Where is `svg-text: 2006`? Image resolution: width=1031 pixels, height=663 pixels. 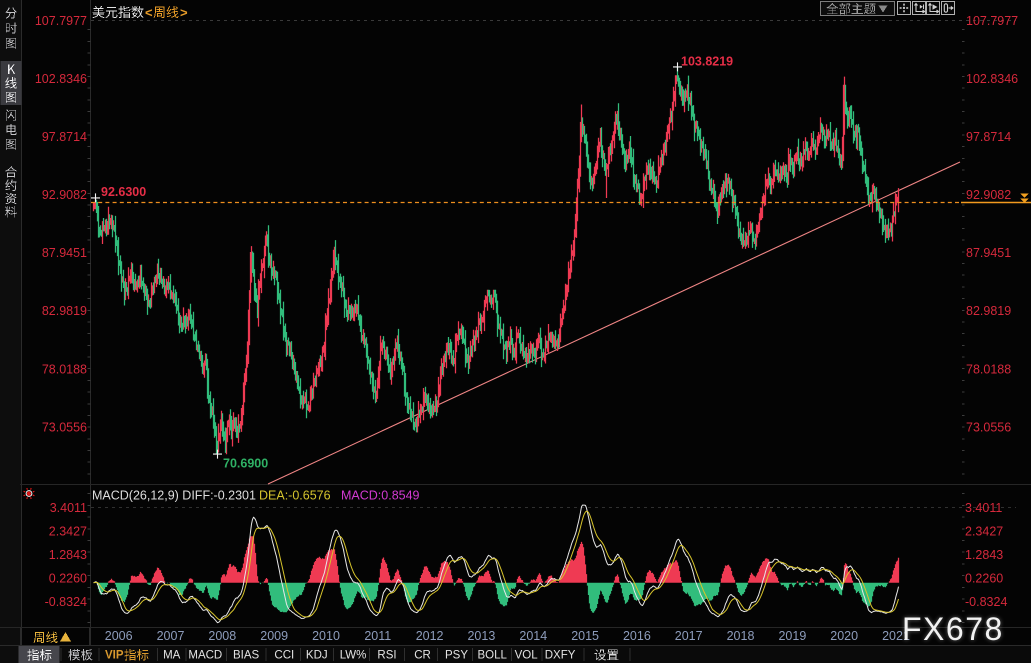 svg-text: 2006 is located at coordinates (119, 636).